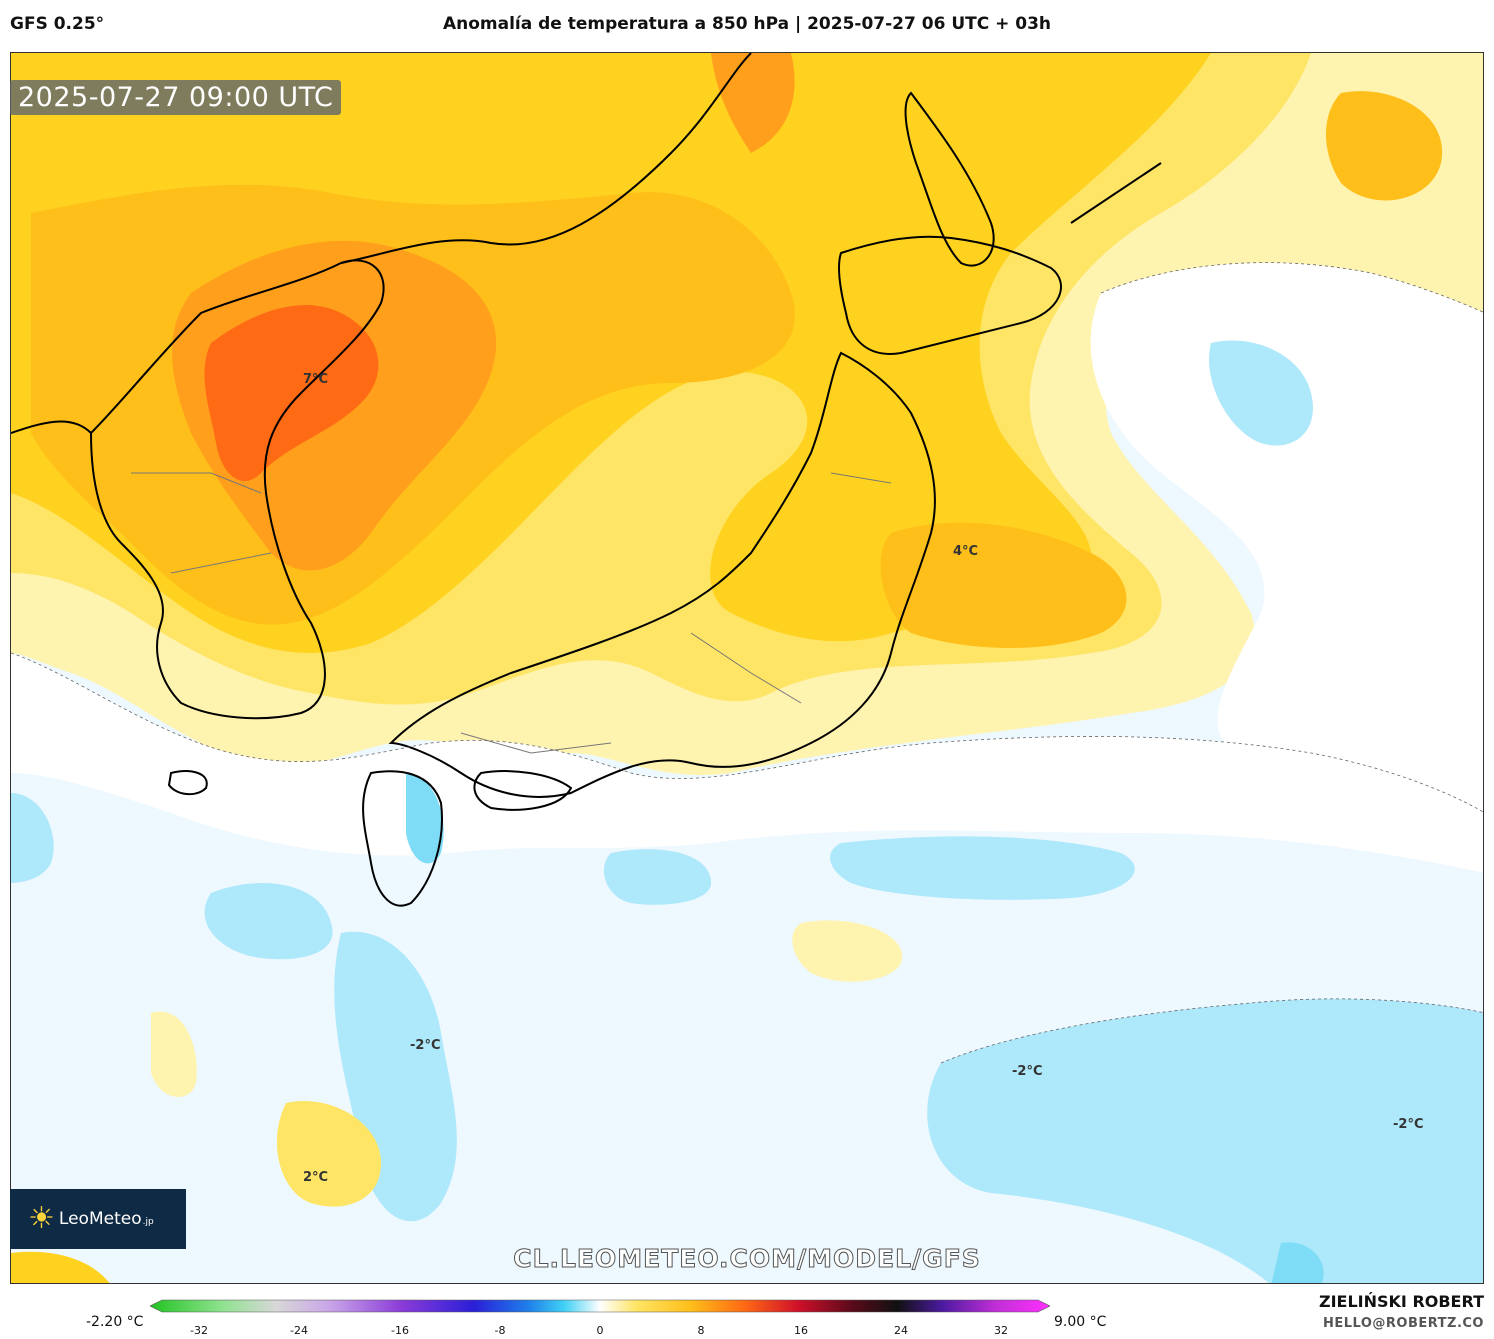 The width and height of the screenshot is (1494, 1339). Describe the element at coordinates (1297, 1262) in the screenshot. I see `cool-patch-deep` at that location.